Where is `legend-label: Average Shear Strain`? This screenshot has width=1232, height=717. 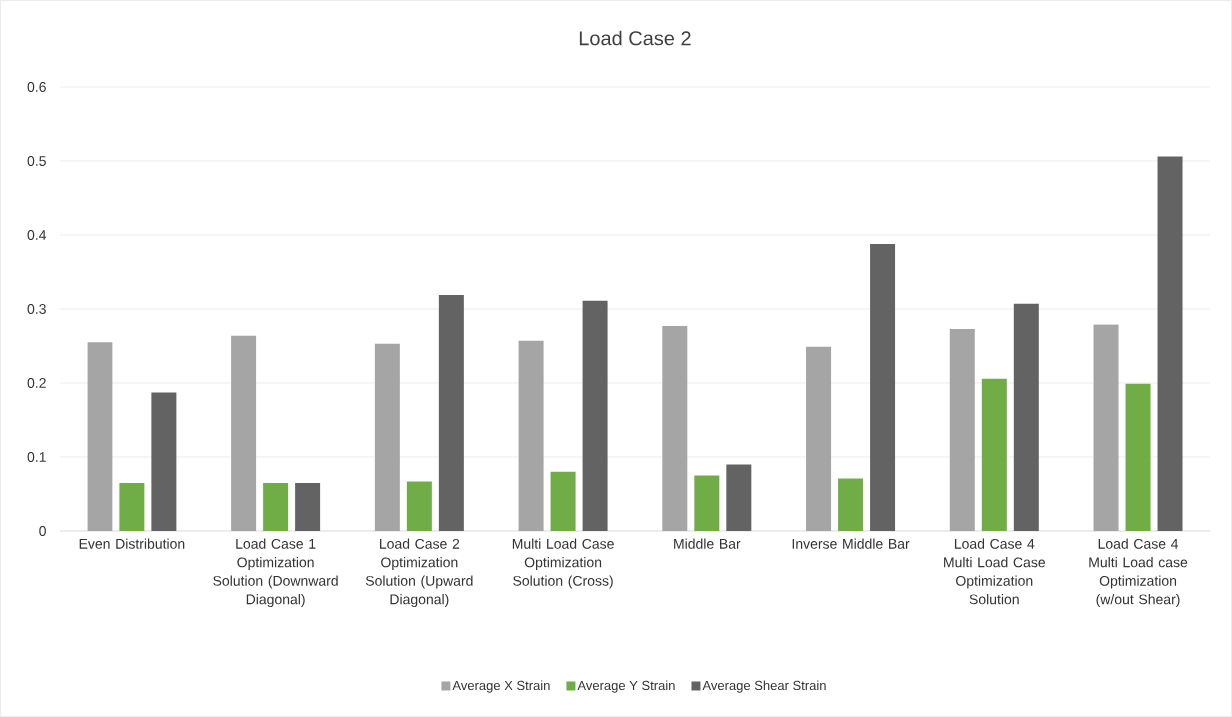 legend-label: Average Shear Strain is located at coordinates (764, 686).